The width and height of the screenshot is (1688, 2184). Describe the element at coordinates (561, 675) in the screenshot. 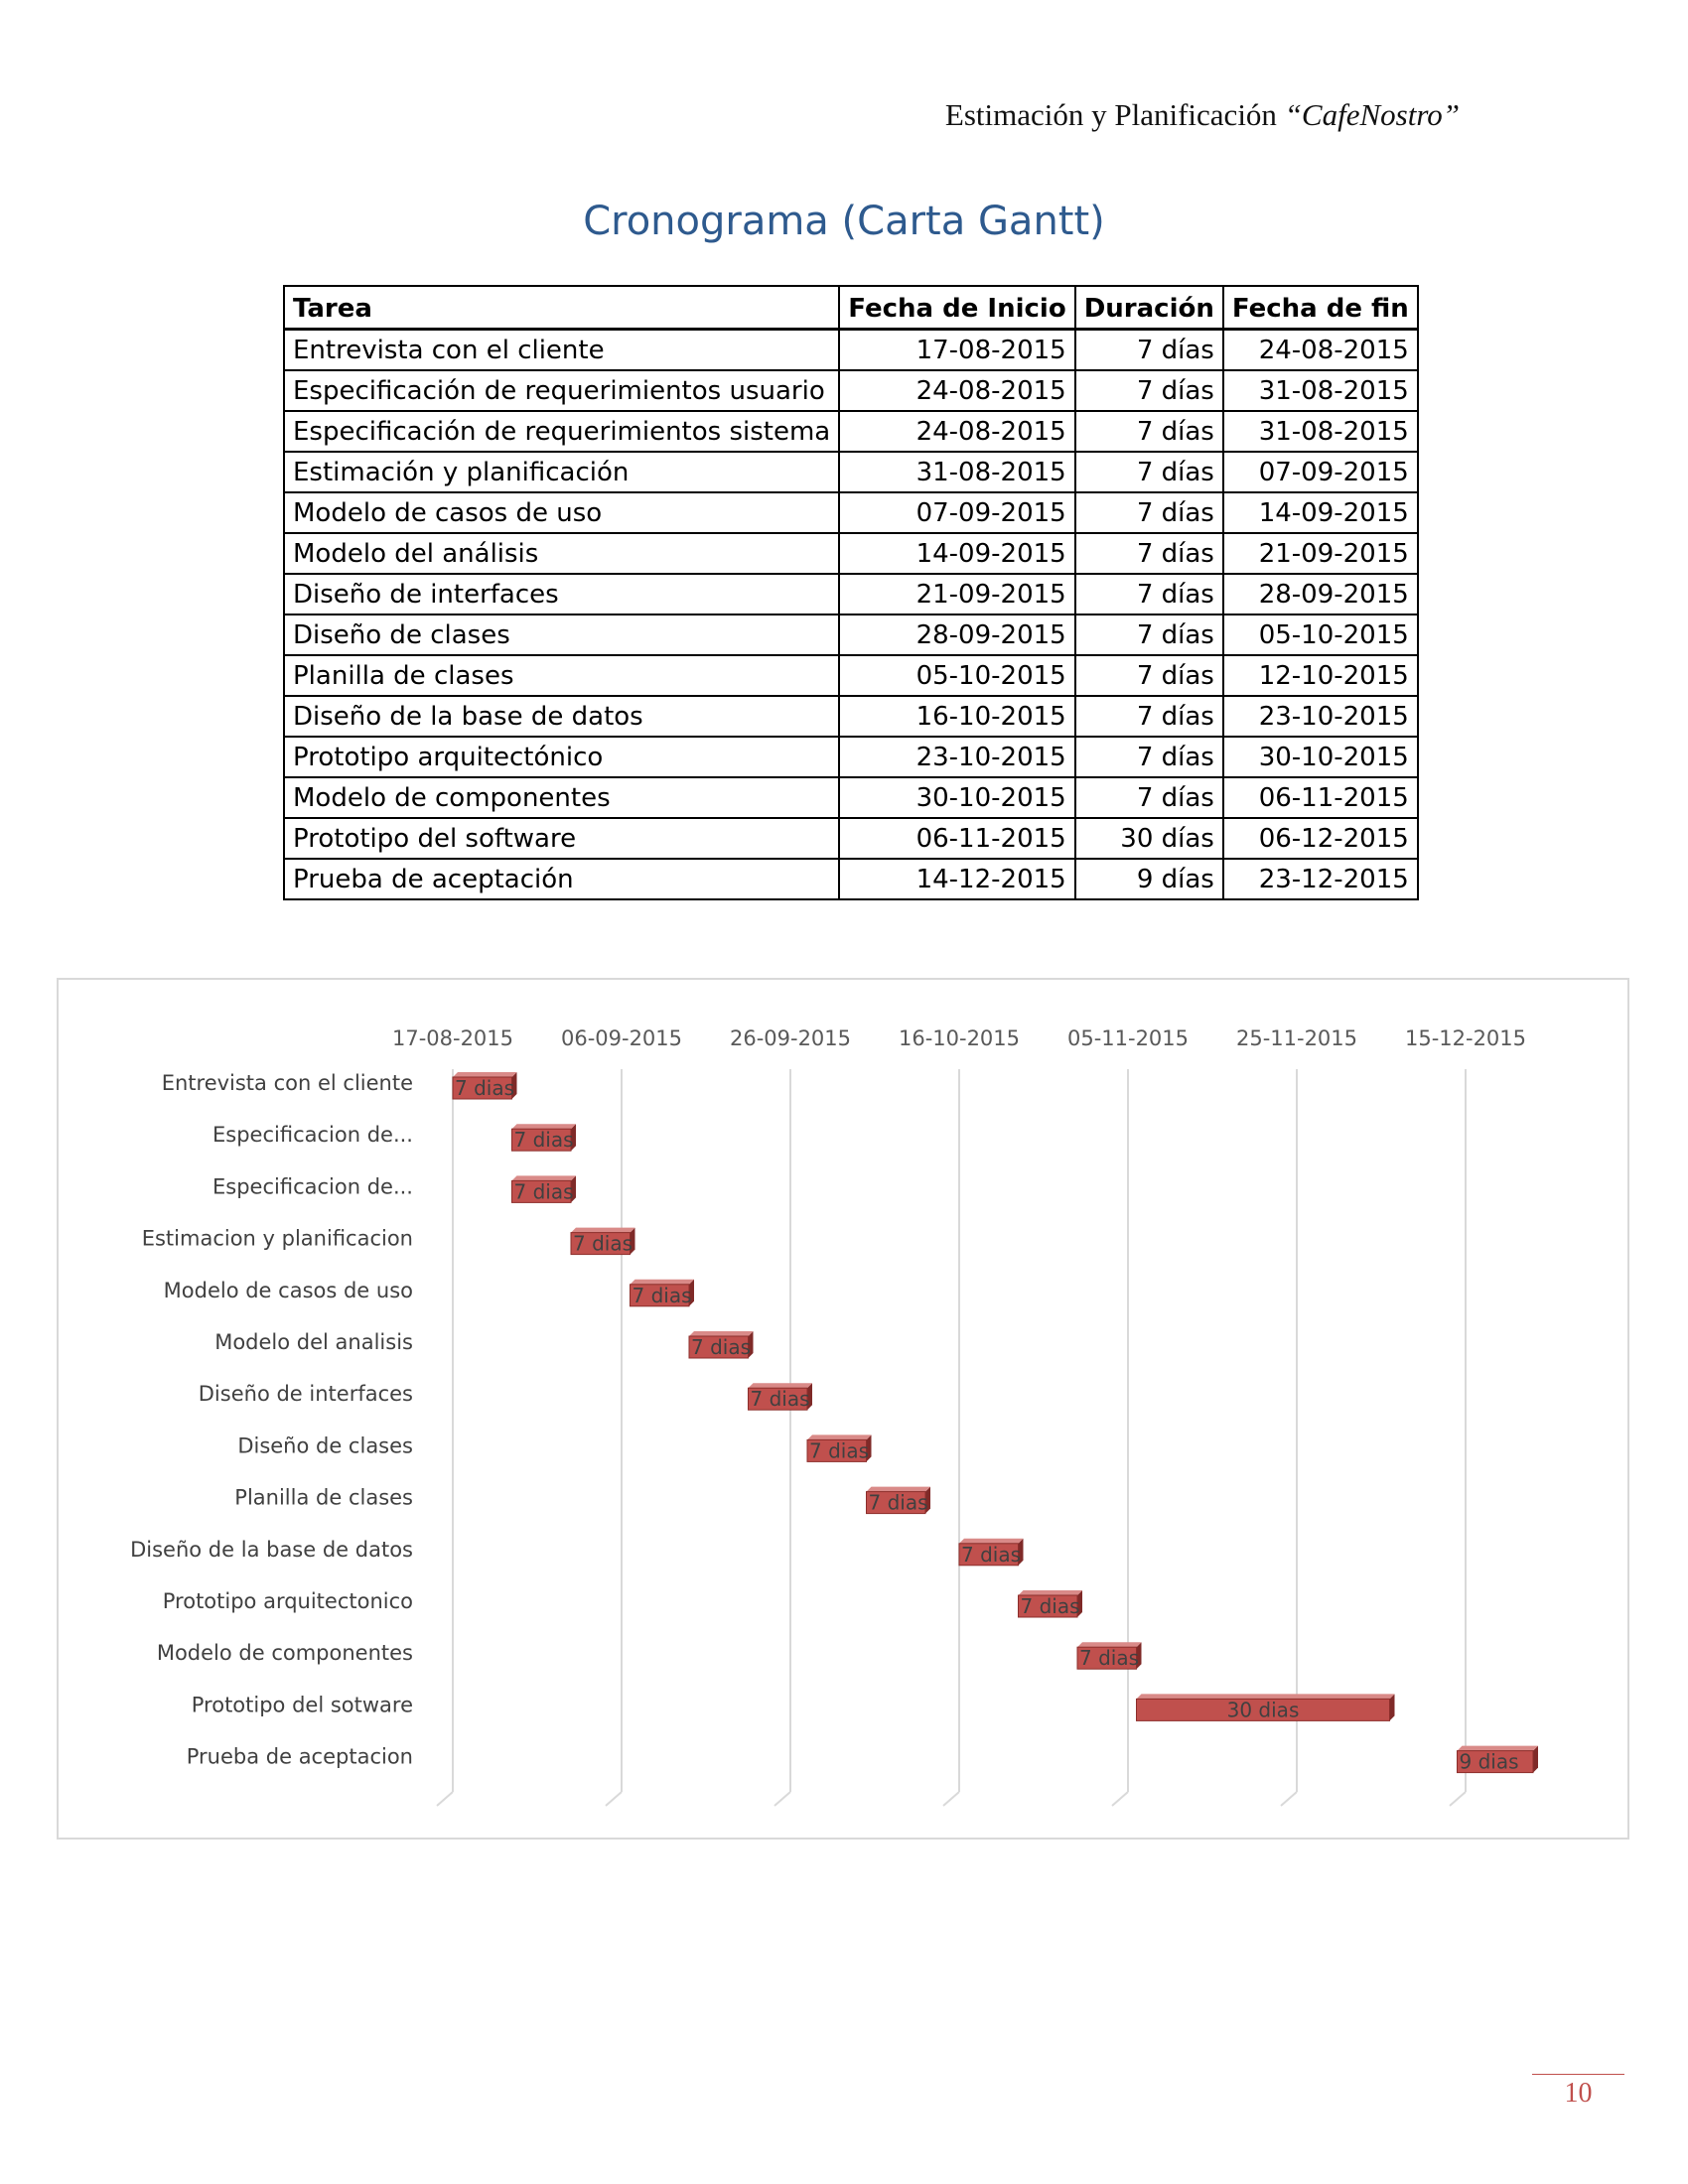

I see `cell-task: Planilla de clases` at that location.